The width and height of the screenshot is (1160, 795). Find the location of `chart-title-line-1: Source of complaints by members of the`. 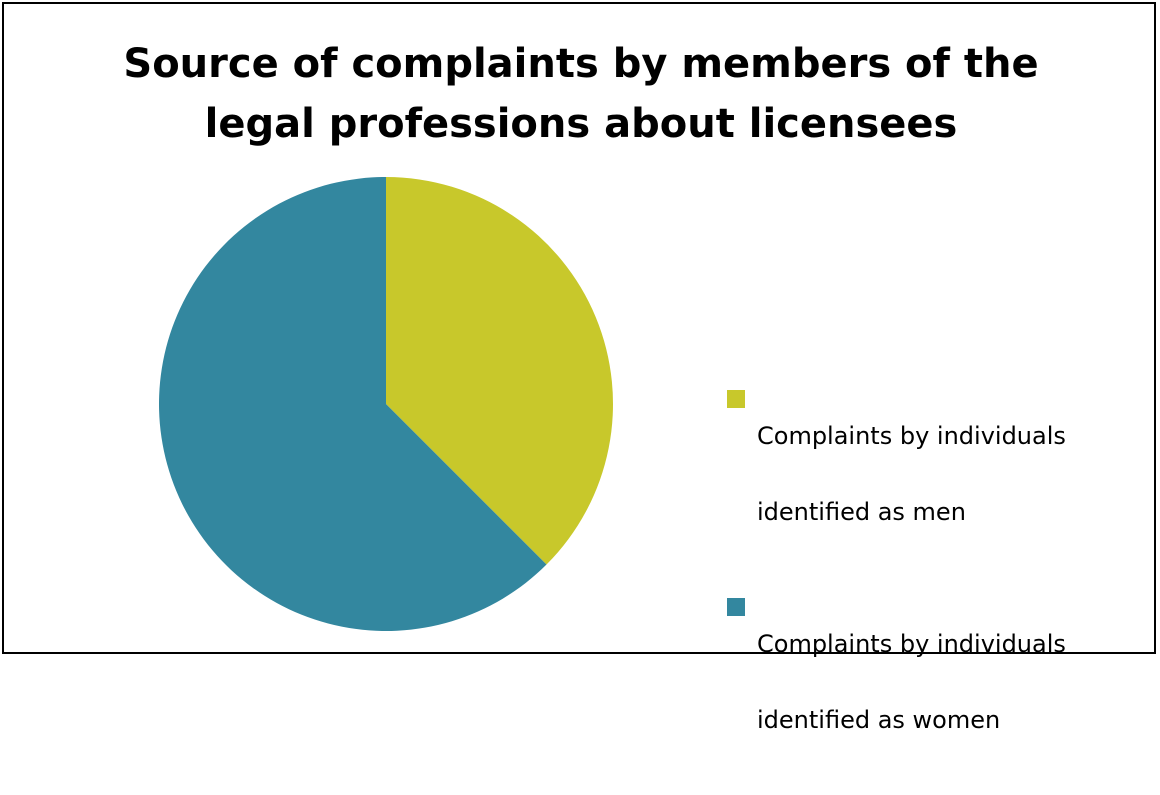

chart-title-line-1: Source of complaints by members of the is located at coordinates (581, 64).